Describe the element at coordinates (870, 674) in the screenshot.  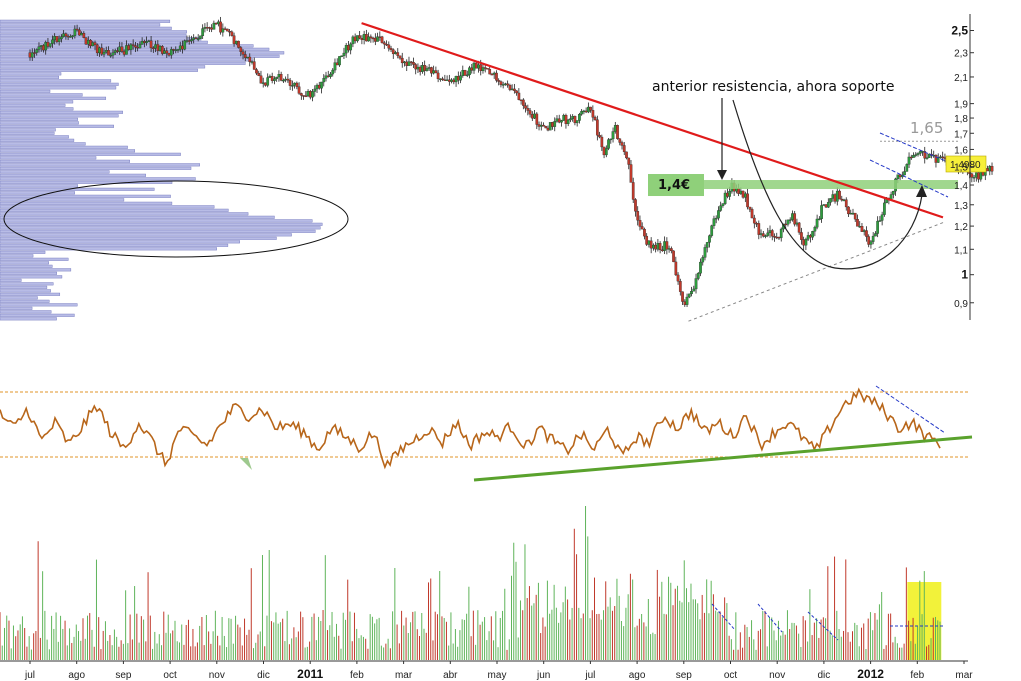
I see `time-tick-label: 2012` at that location.